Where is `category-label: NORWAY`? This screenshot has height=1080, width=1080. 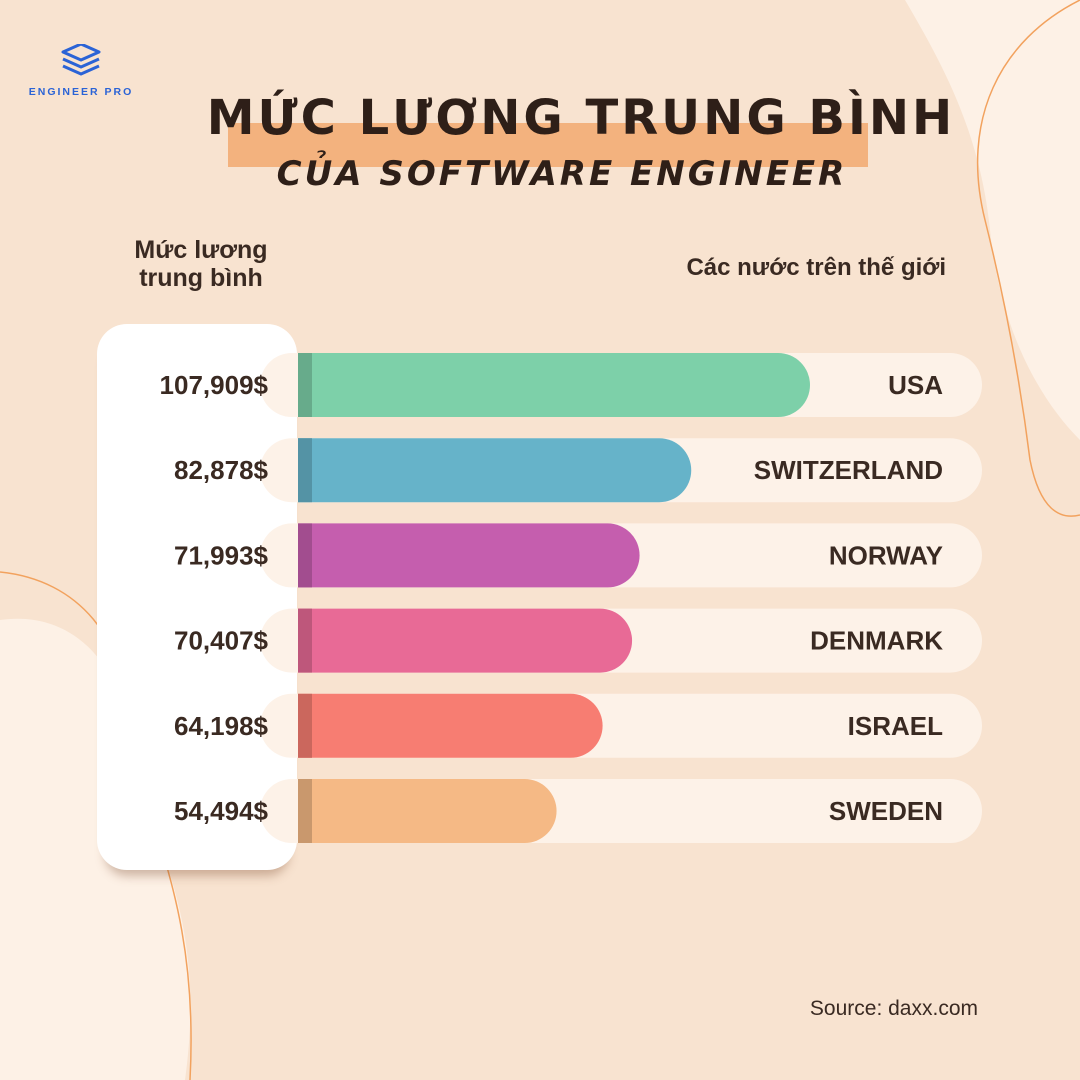
category-label: NORWAY is located at coordinates (886, 555).